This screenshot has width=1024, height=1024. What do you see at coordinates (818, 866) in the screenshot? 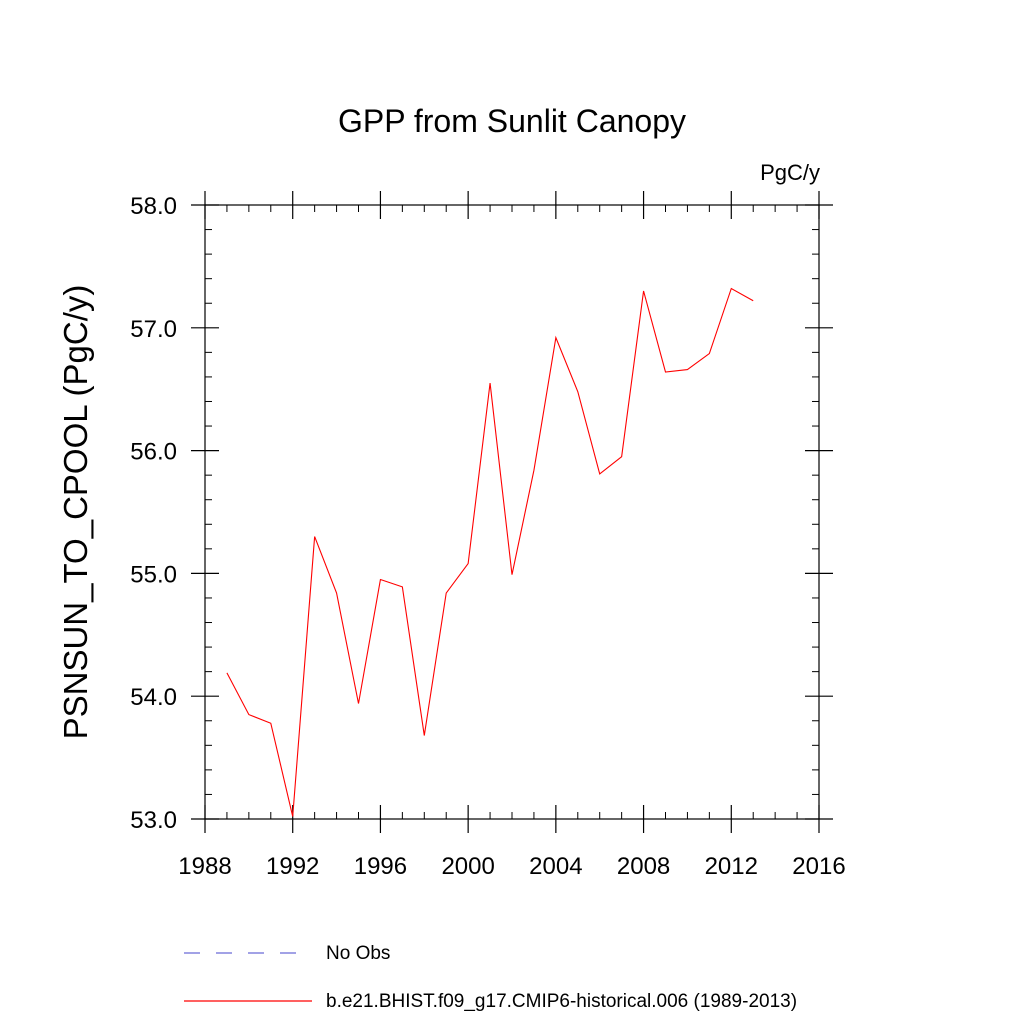
I see `x-tick-label: 2016` at bounding box center [818, 866].